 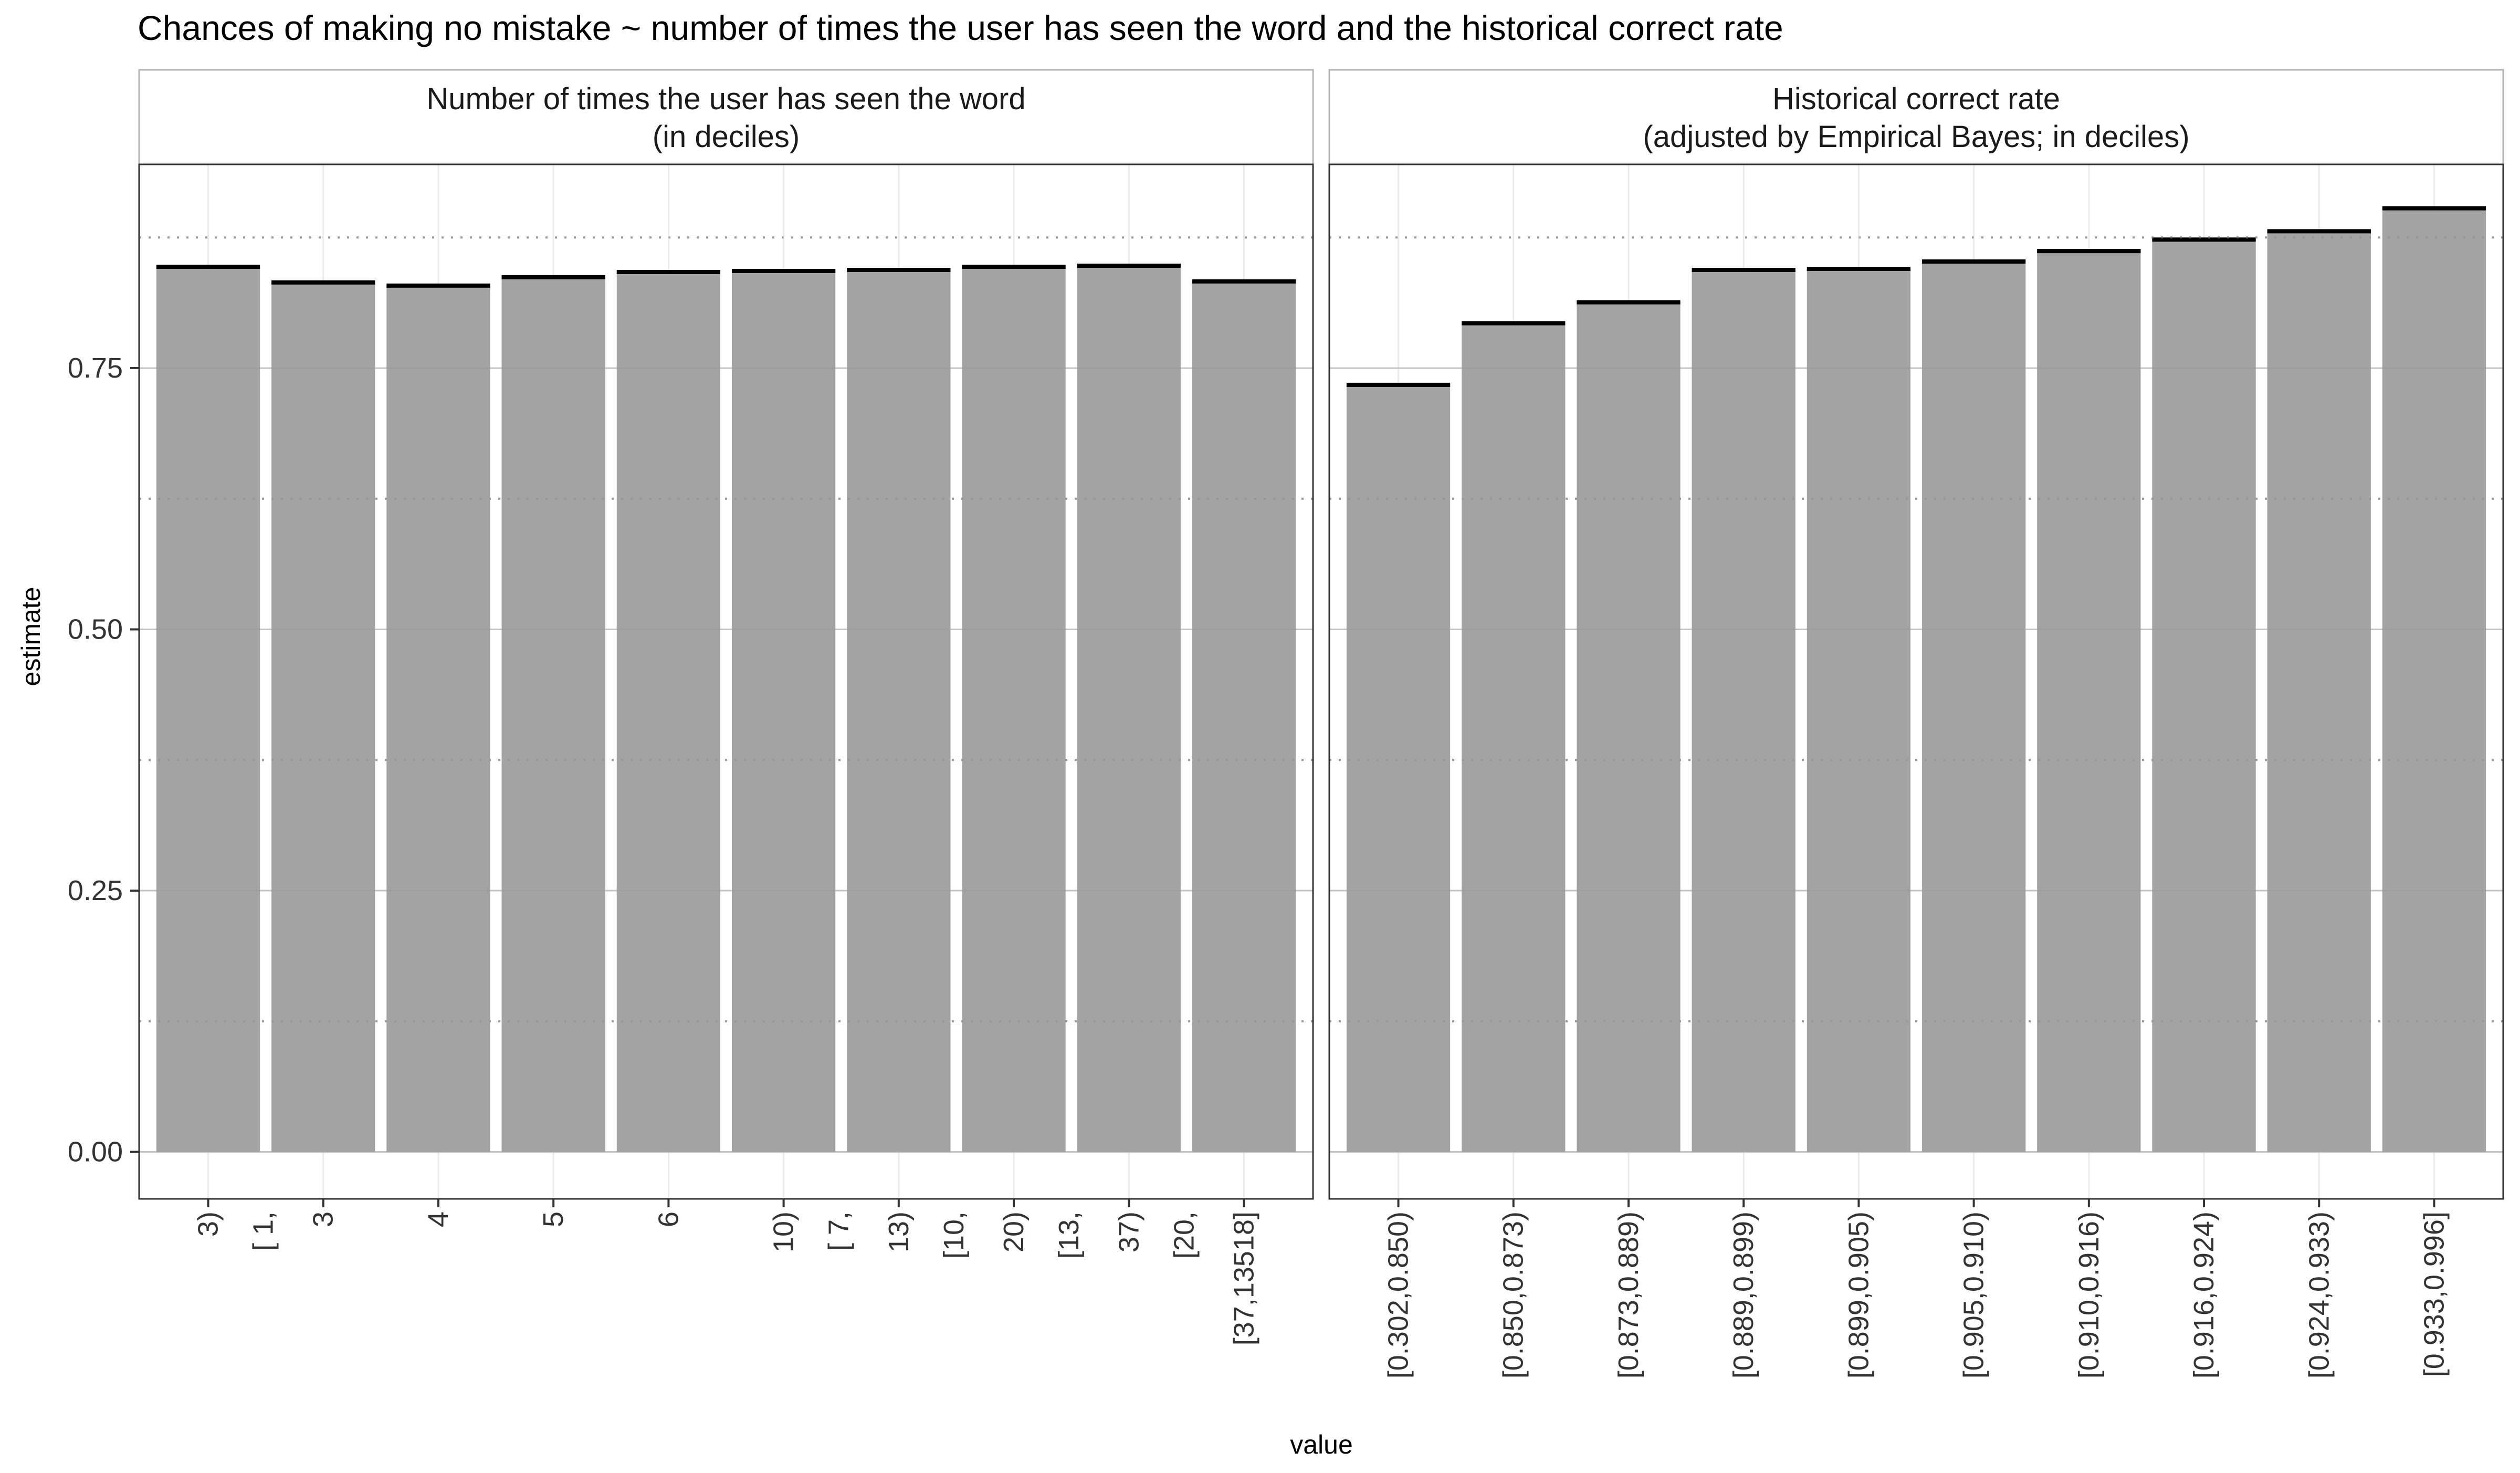 I want to click on x-tick-label-line: 37), so click(x=1128, y=1231).